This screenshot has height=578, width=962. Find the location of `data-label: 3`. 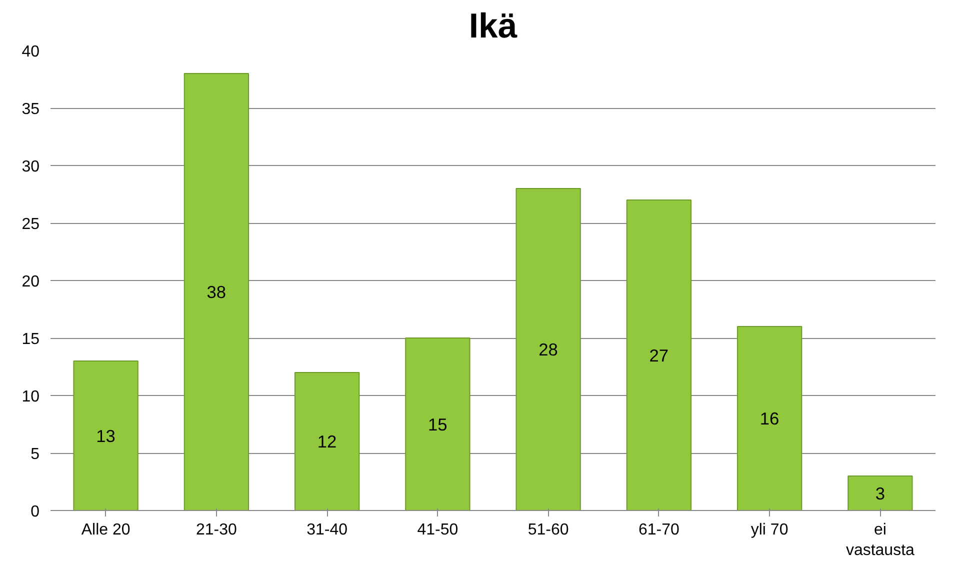

data-label: 3 is located at coordinates (880, 493).